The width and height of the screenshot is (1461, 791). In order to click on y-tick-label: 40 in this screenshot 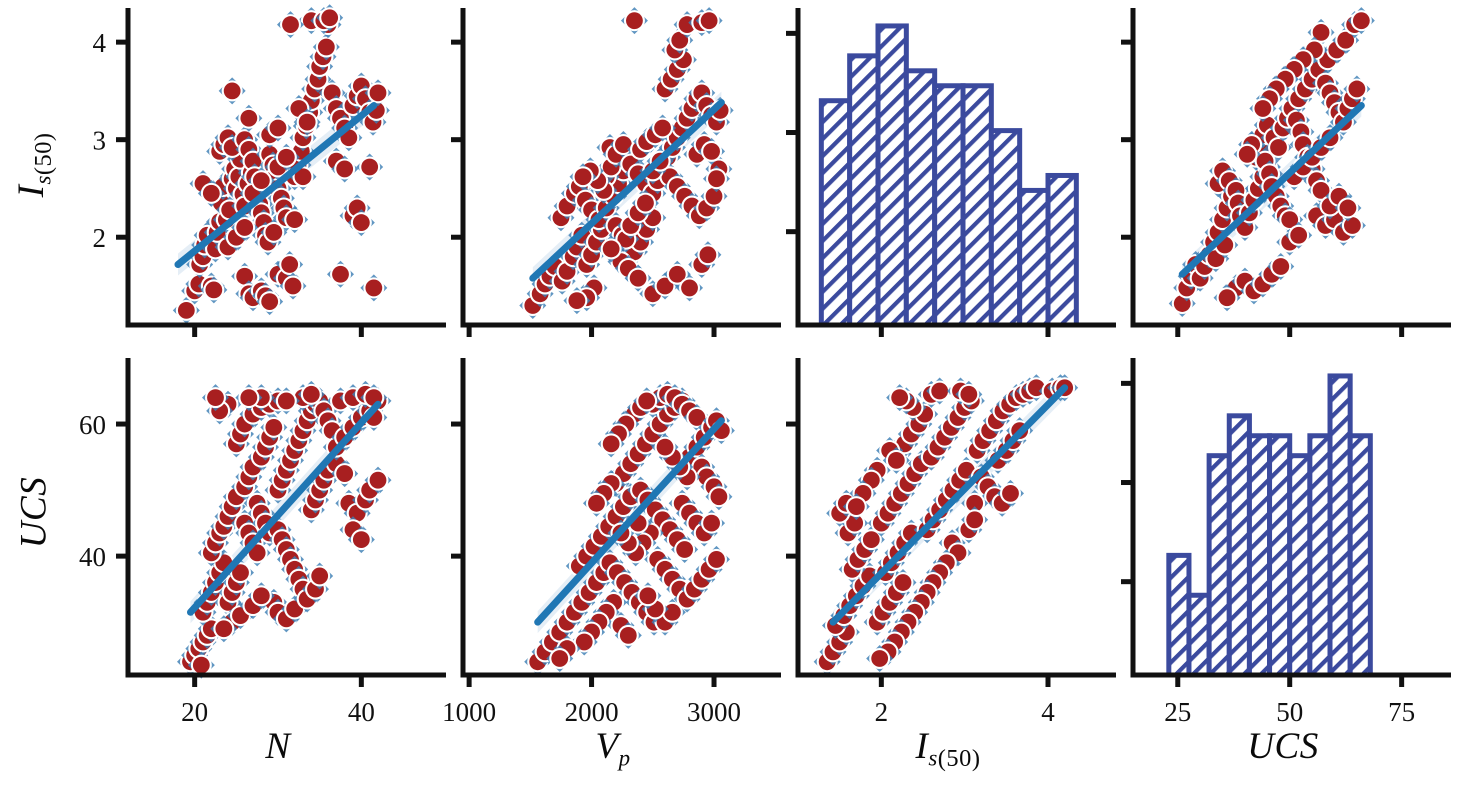, I will do `click(92, 557)`.